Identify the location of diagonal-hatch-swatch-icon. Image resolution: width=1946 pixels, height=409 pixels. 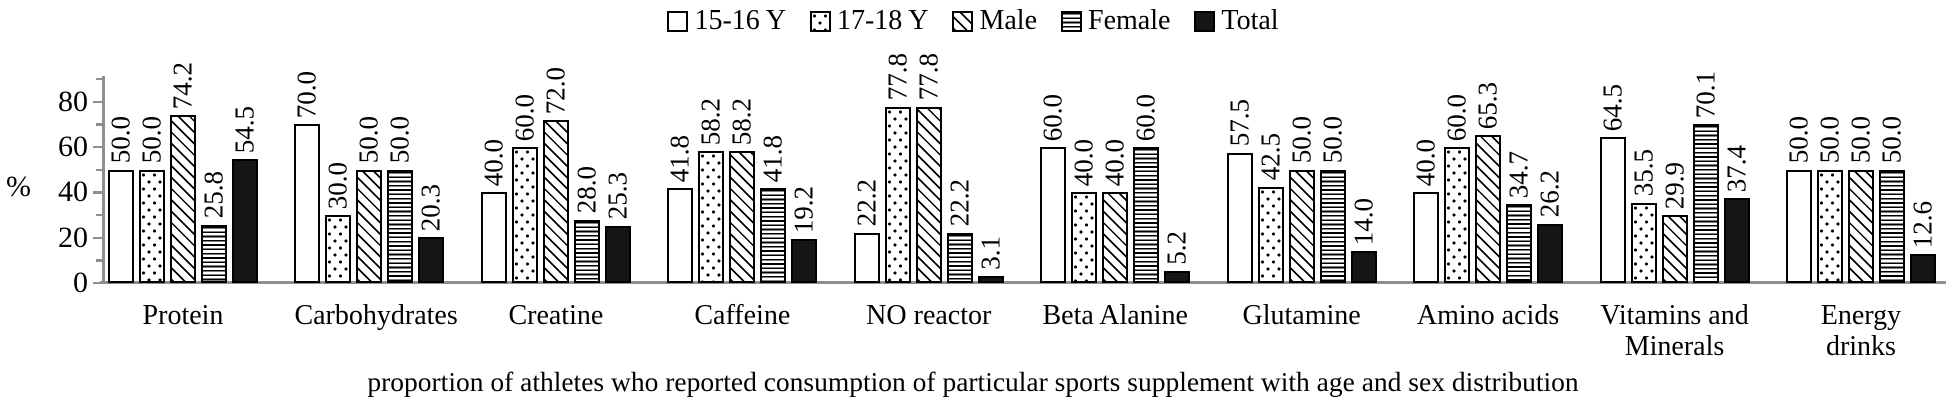
(963, 21).